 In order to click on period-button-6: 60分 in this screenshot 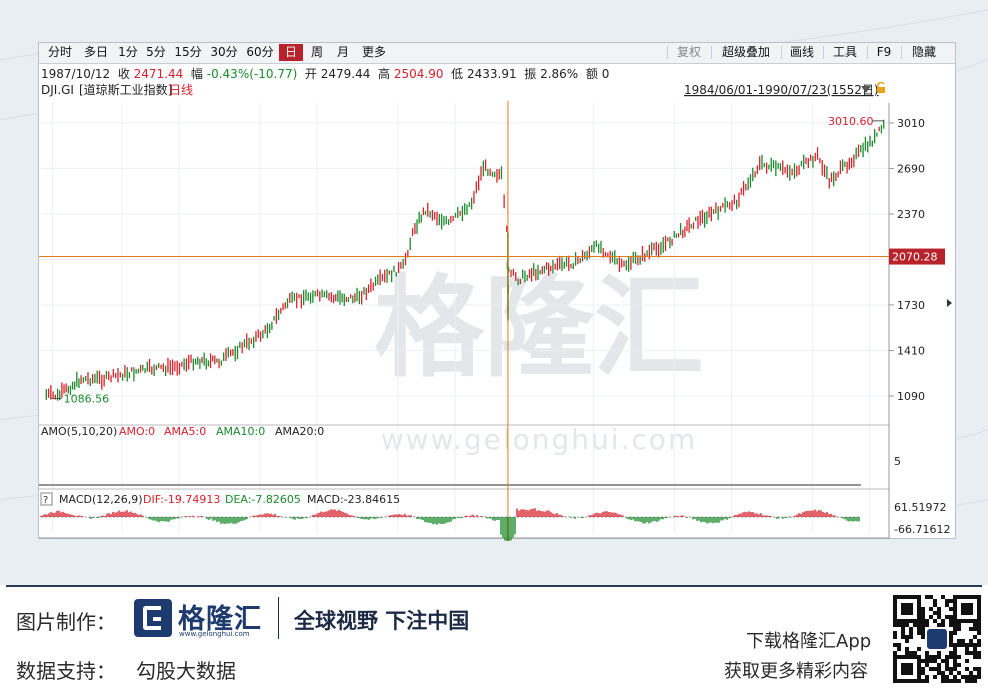, I will do `click(260, 52)`.